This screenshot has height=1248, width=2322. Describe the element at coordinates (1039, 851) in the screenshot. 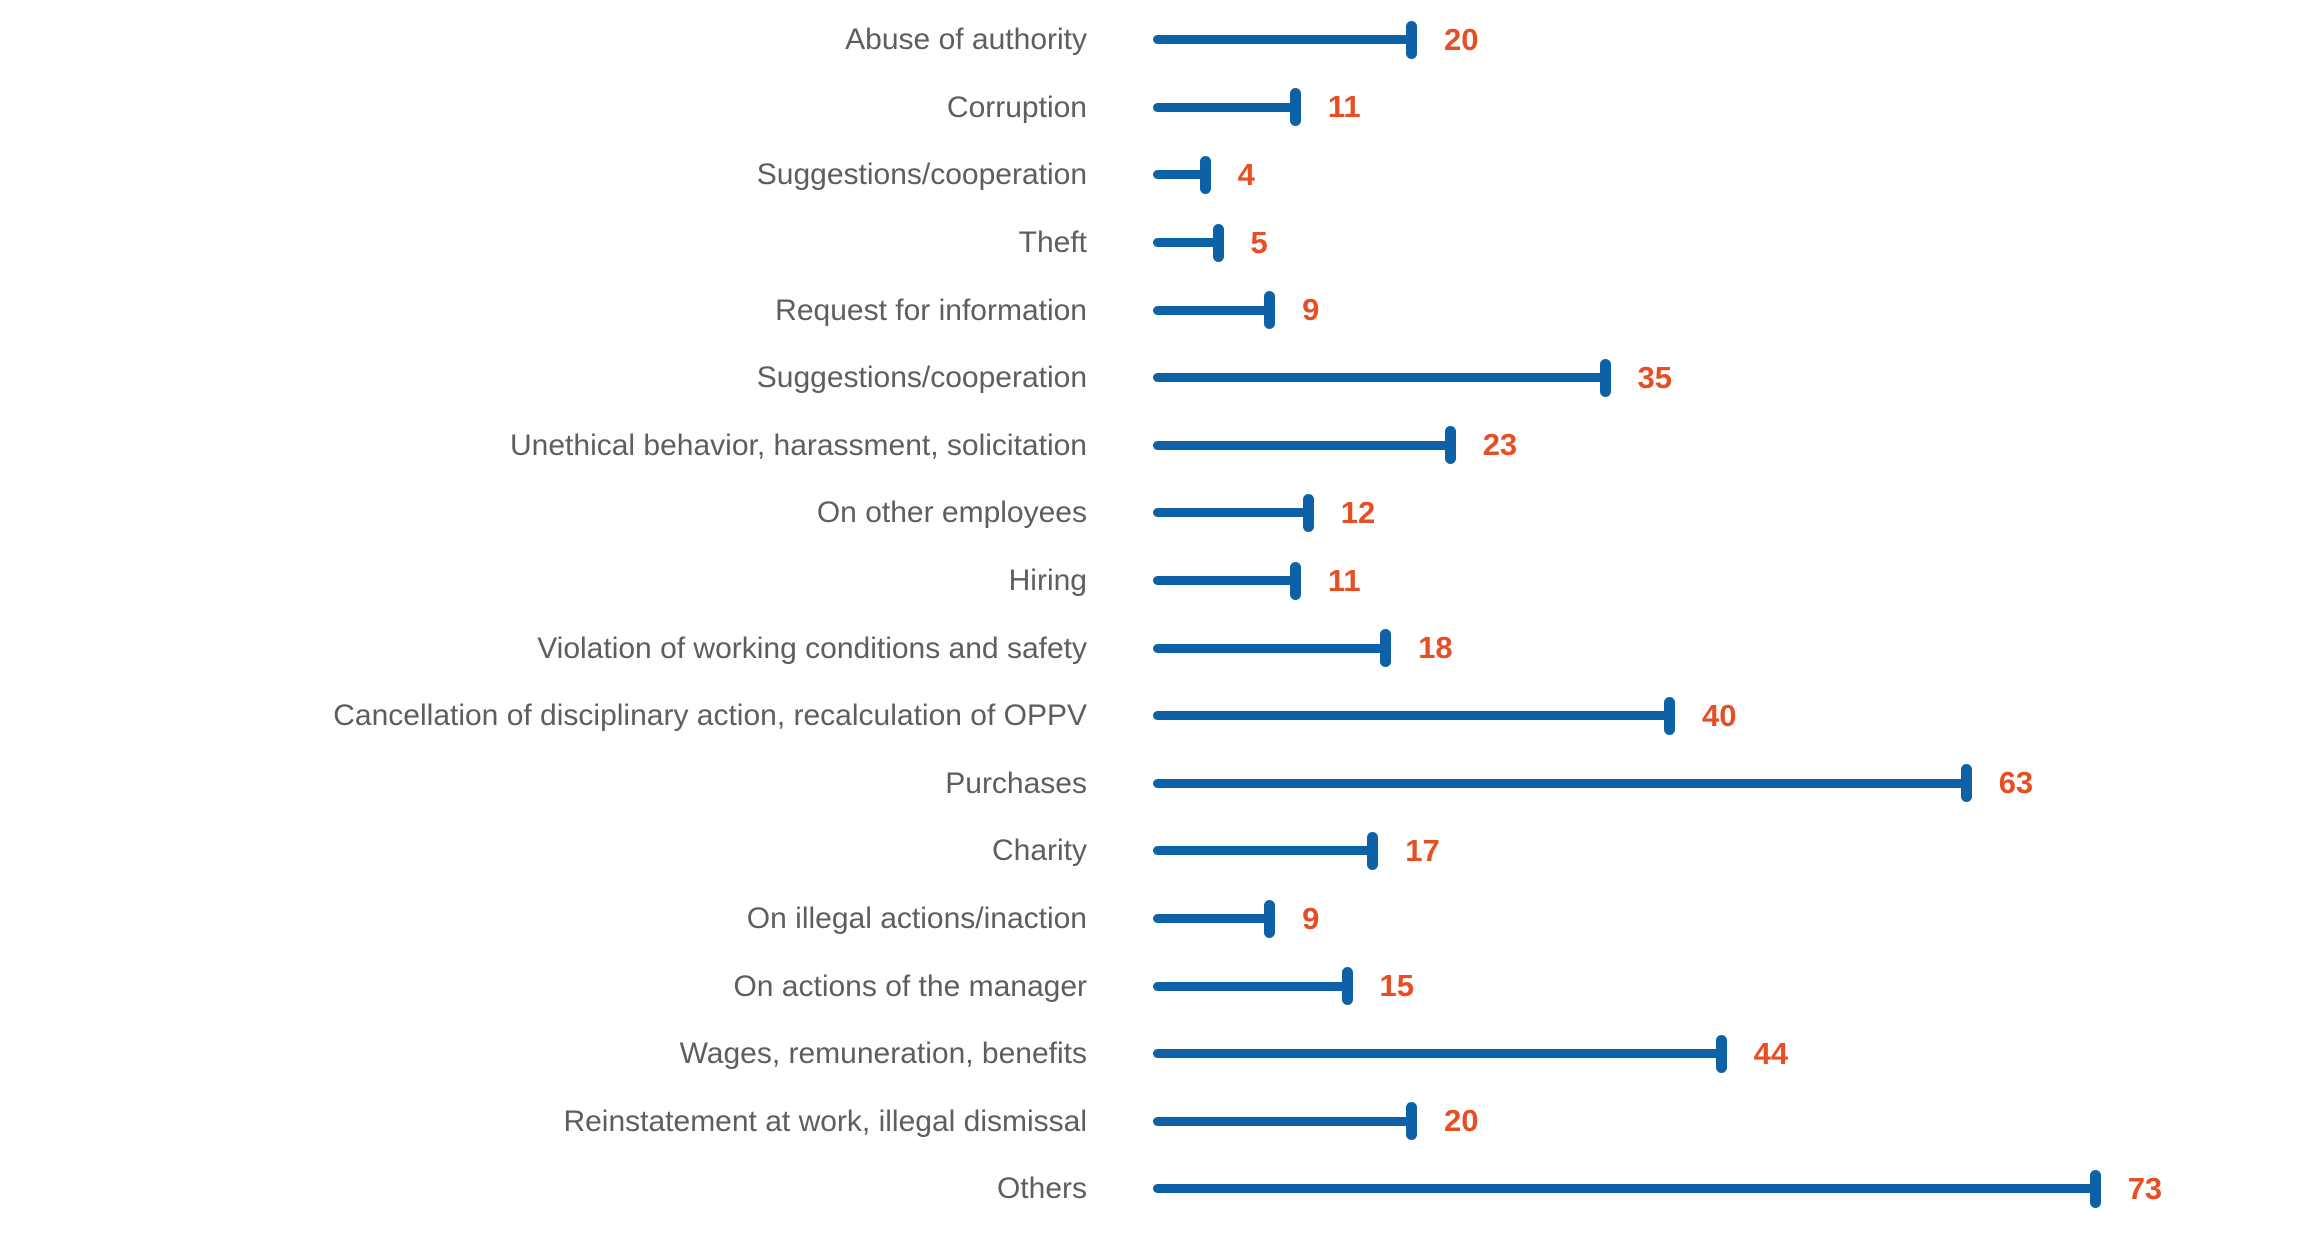

I see `category-label: Charity` at that location.